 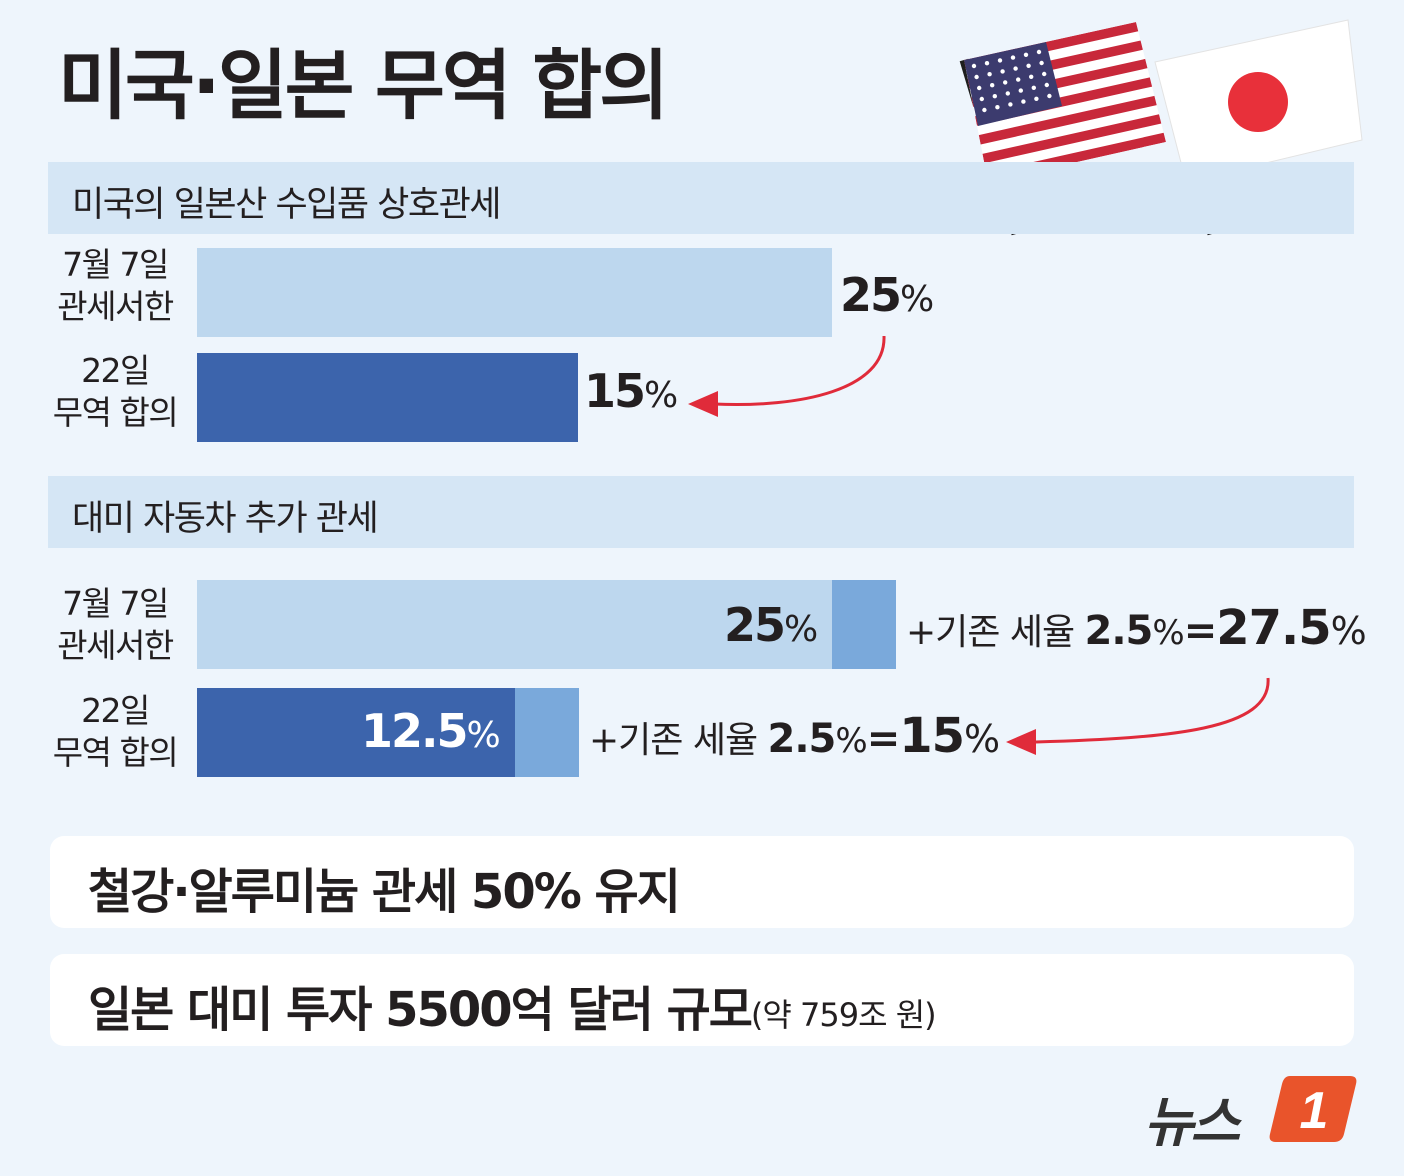 What do you see at coordinates (701, 512) in the screenshot?
I see `section-header-auto-tariff: 대미 자동차 추가 관세` at bounding box center [701, 512].